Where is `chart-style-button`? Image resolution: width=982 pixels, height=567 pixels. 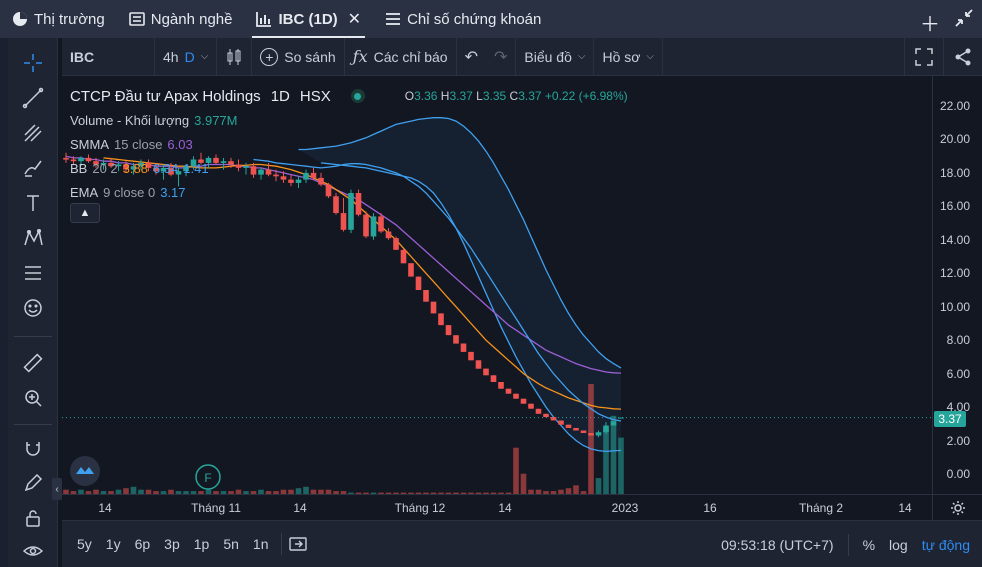
chart-style-button is located at coordinates (234, 57).